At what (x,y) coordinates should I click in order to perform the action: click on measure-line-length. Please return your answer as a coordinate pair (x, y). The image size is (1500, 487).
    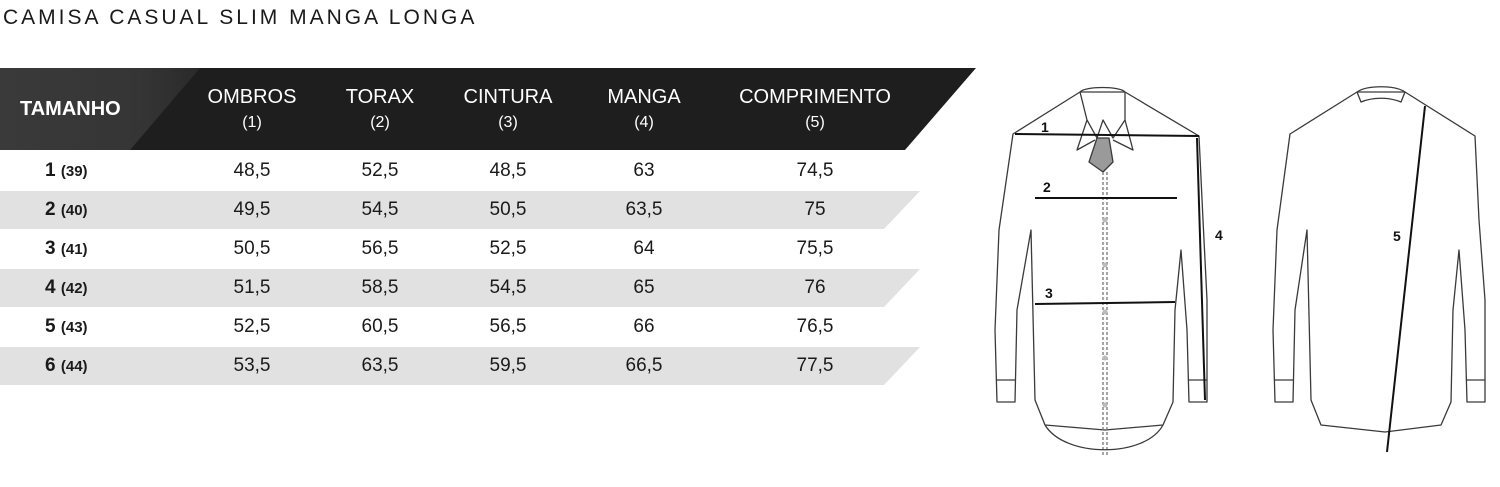
    Looking at the image, I should click on (1406, 279).